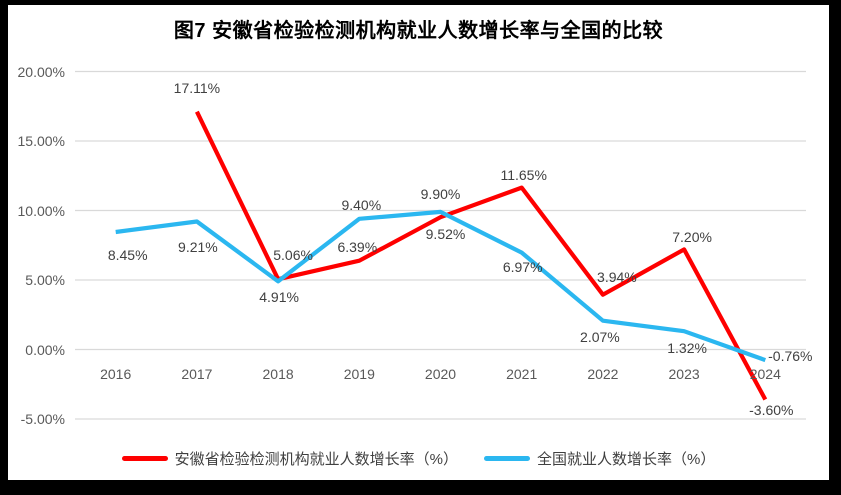 This screenshot has width=841, height=495. I want to click on x-axis-tick-label: 2024, so click(765, 374).